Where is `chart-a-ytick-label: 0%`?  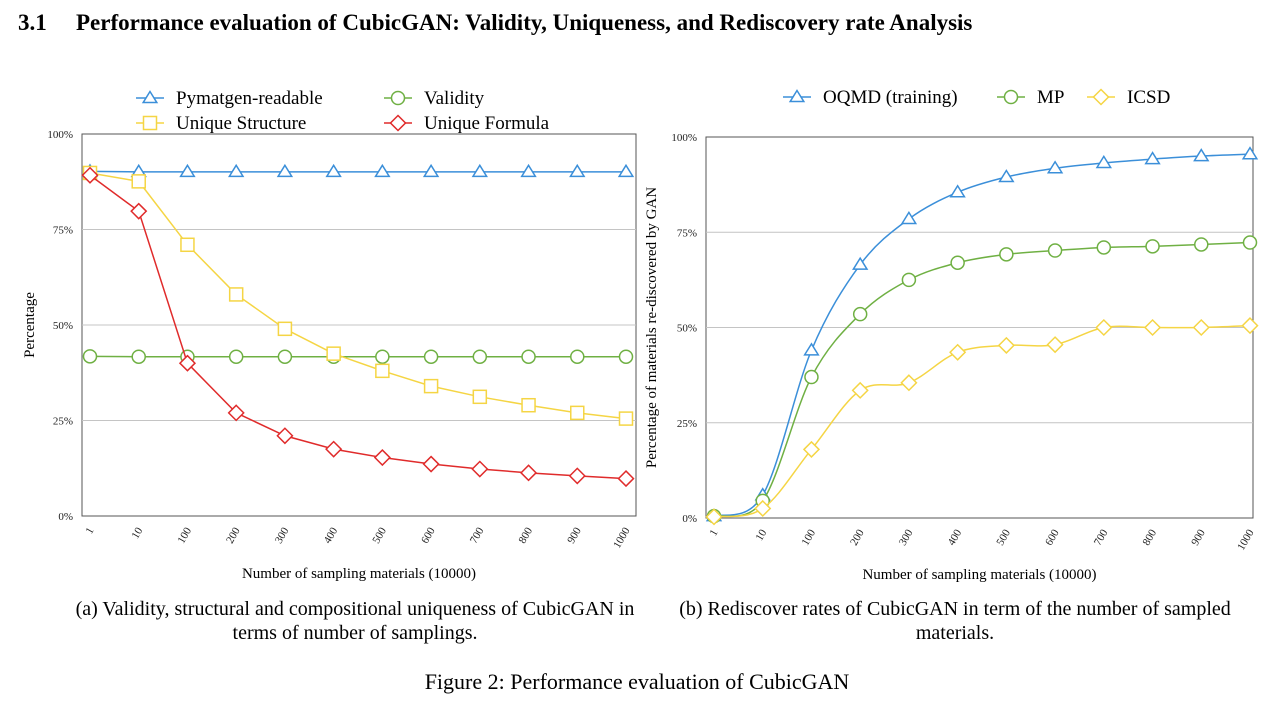
chart-a-ytick-label: 0% is located at coordinates (65, 517).